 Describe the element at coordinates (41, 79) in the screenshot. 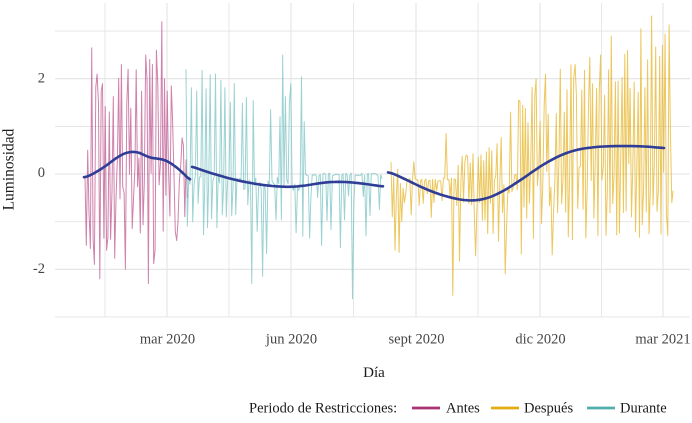

I see `svg-text: 2` at that location.